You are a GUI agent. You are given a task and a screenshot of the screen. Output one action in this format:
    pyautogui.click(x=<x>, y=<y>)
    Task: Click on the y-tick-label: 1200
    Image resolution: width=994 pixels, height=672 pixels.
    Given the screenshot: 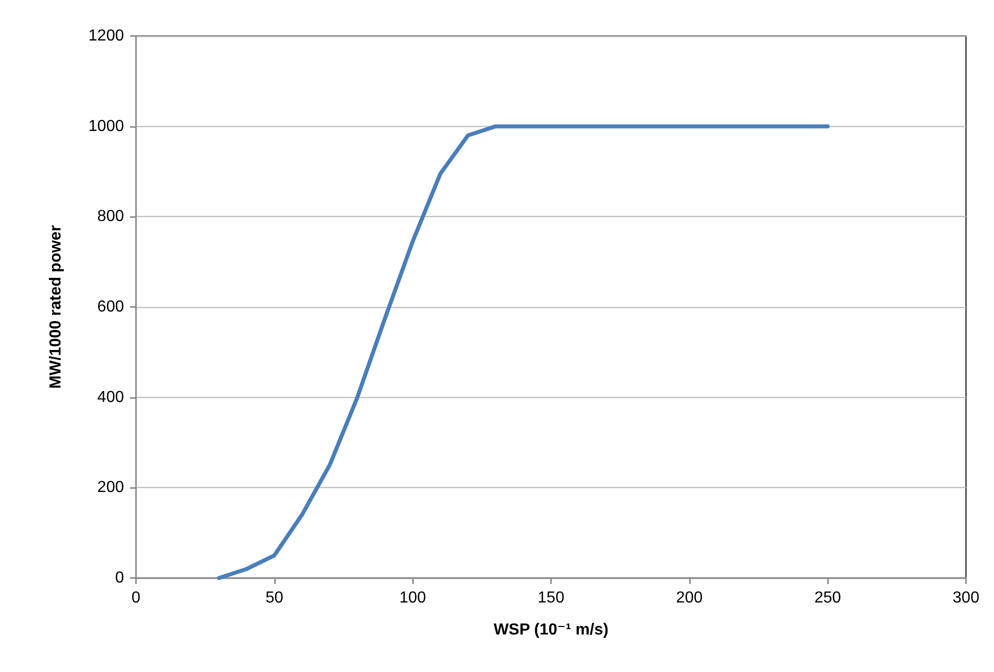 What is the action you would take?
    pyautogui.click(x=106, y=36)
    